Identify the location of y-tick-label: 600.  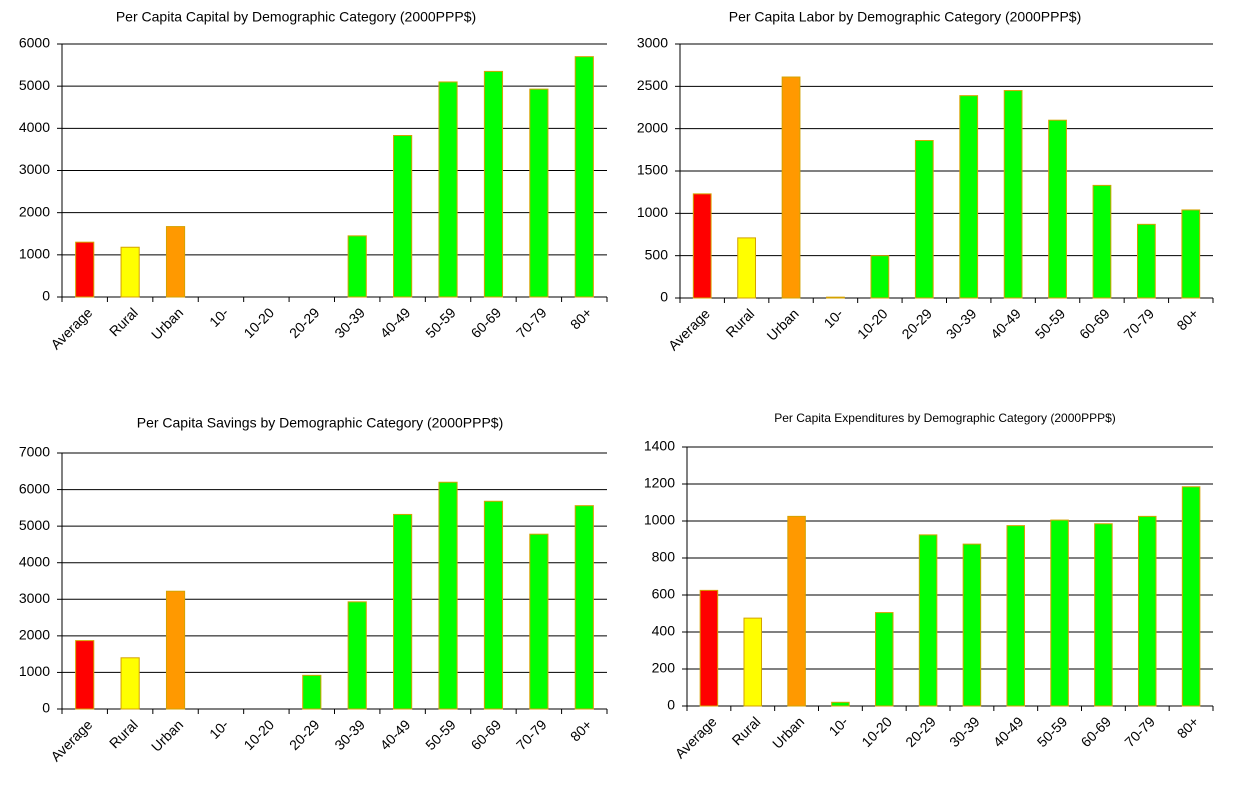
(664, 594).